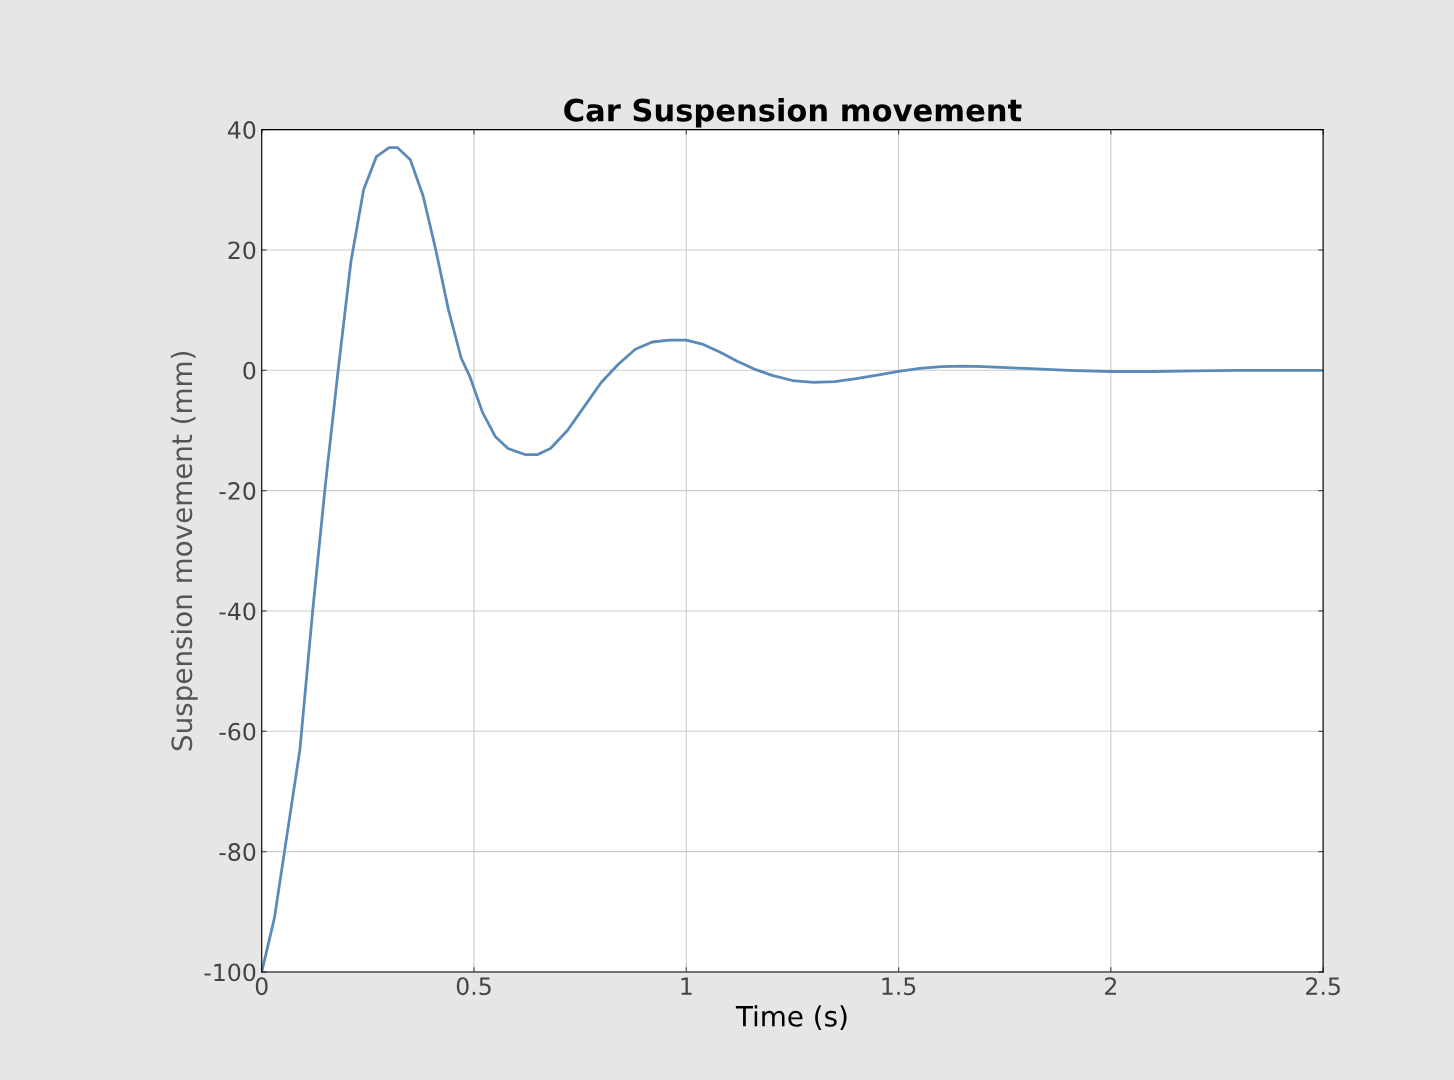  What do you see at coordinates (249, 370) in the screenshot?
I see `y-tick-label: 0` at bounding box center [249, 370].